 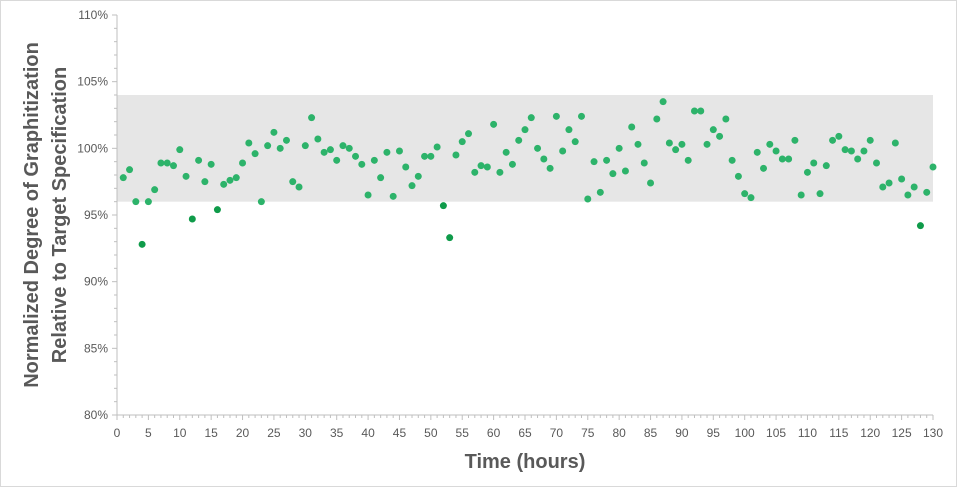 What do you see at coordinates (682, 433) in the screenshot?
I see `x-tick-label: 90` at bounding box center [682, 433].